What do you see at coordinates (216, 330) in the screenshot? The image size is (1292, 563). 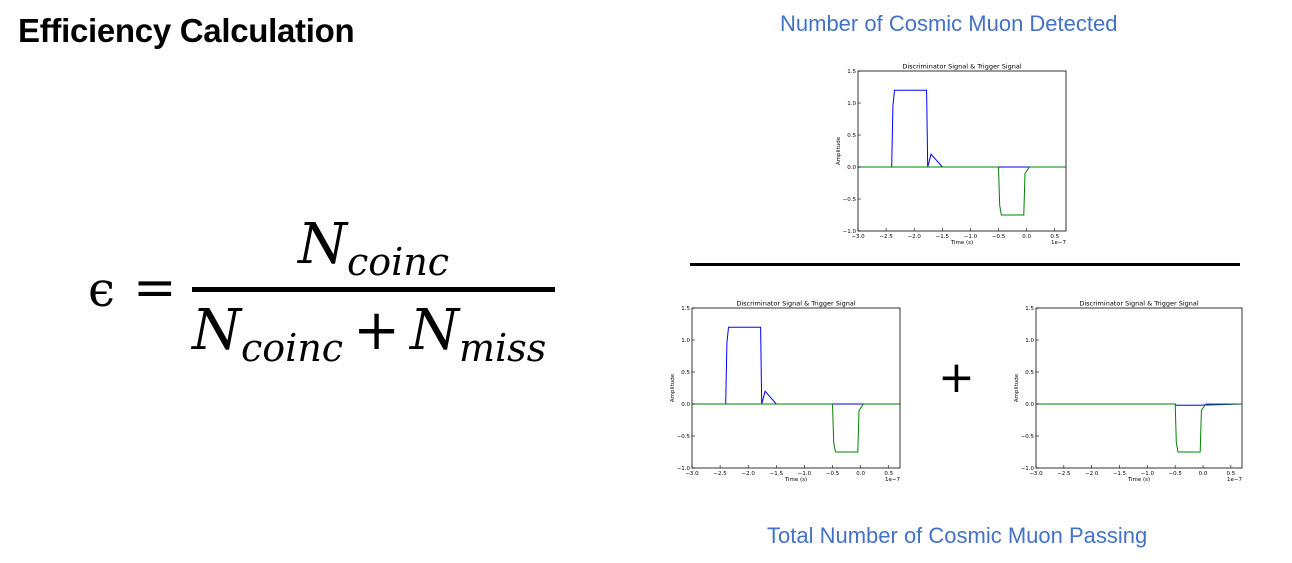 I see `denominator-base-1: N` at bounding box center [216, 330].